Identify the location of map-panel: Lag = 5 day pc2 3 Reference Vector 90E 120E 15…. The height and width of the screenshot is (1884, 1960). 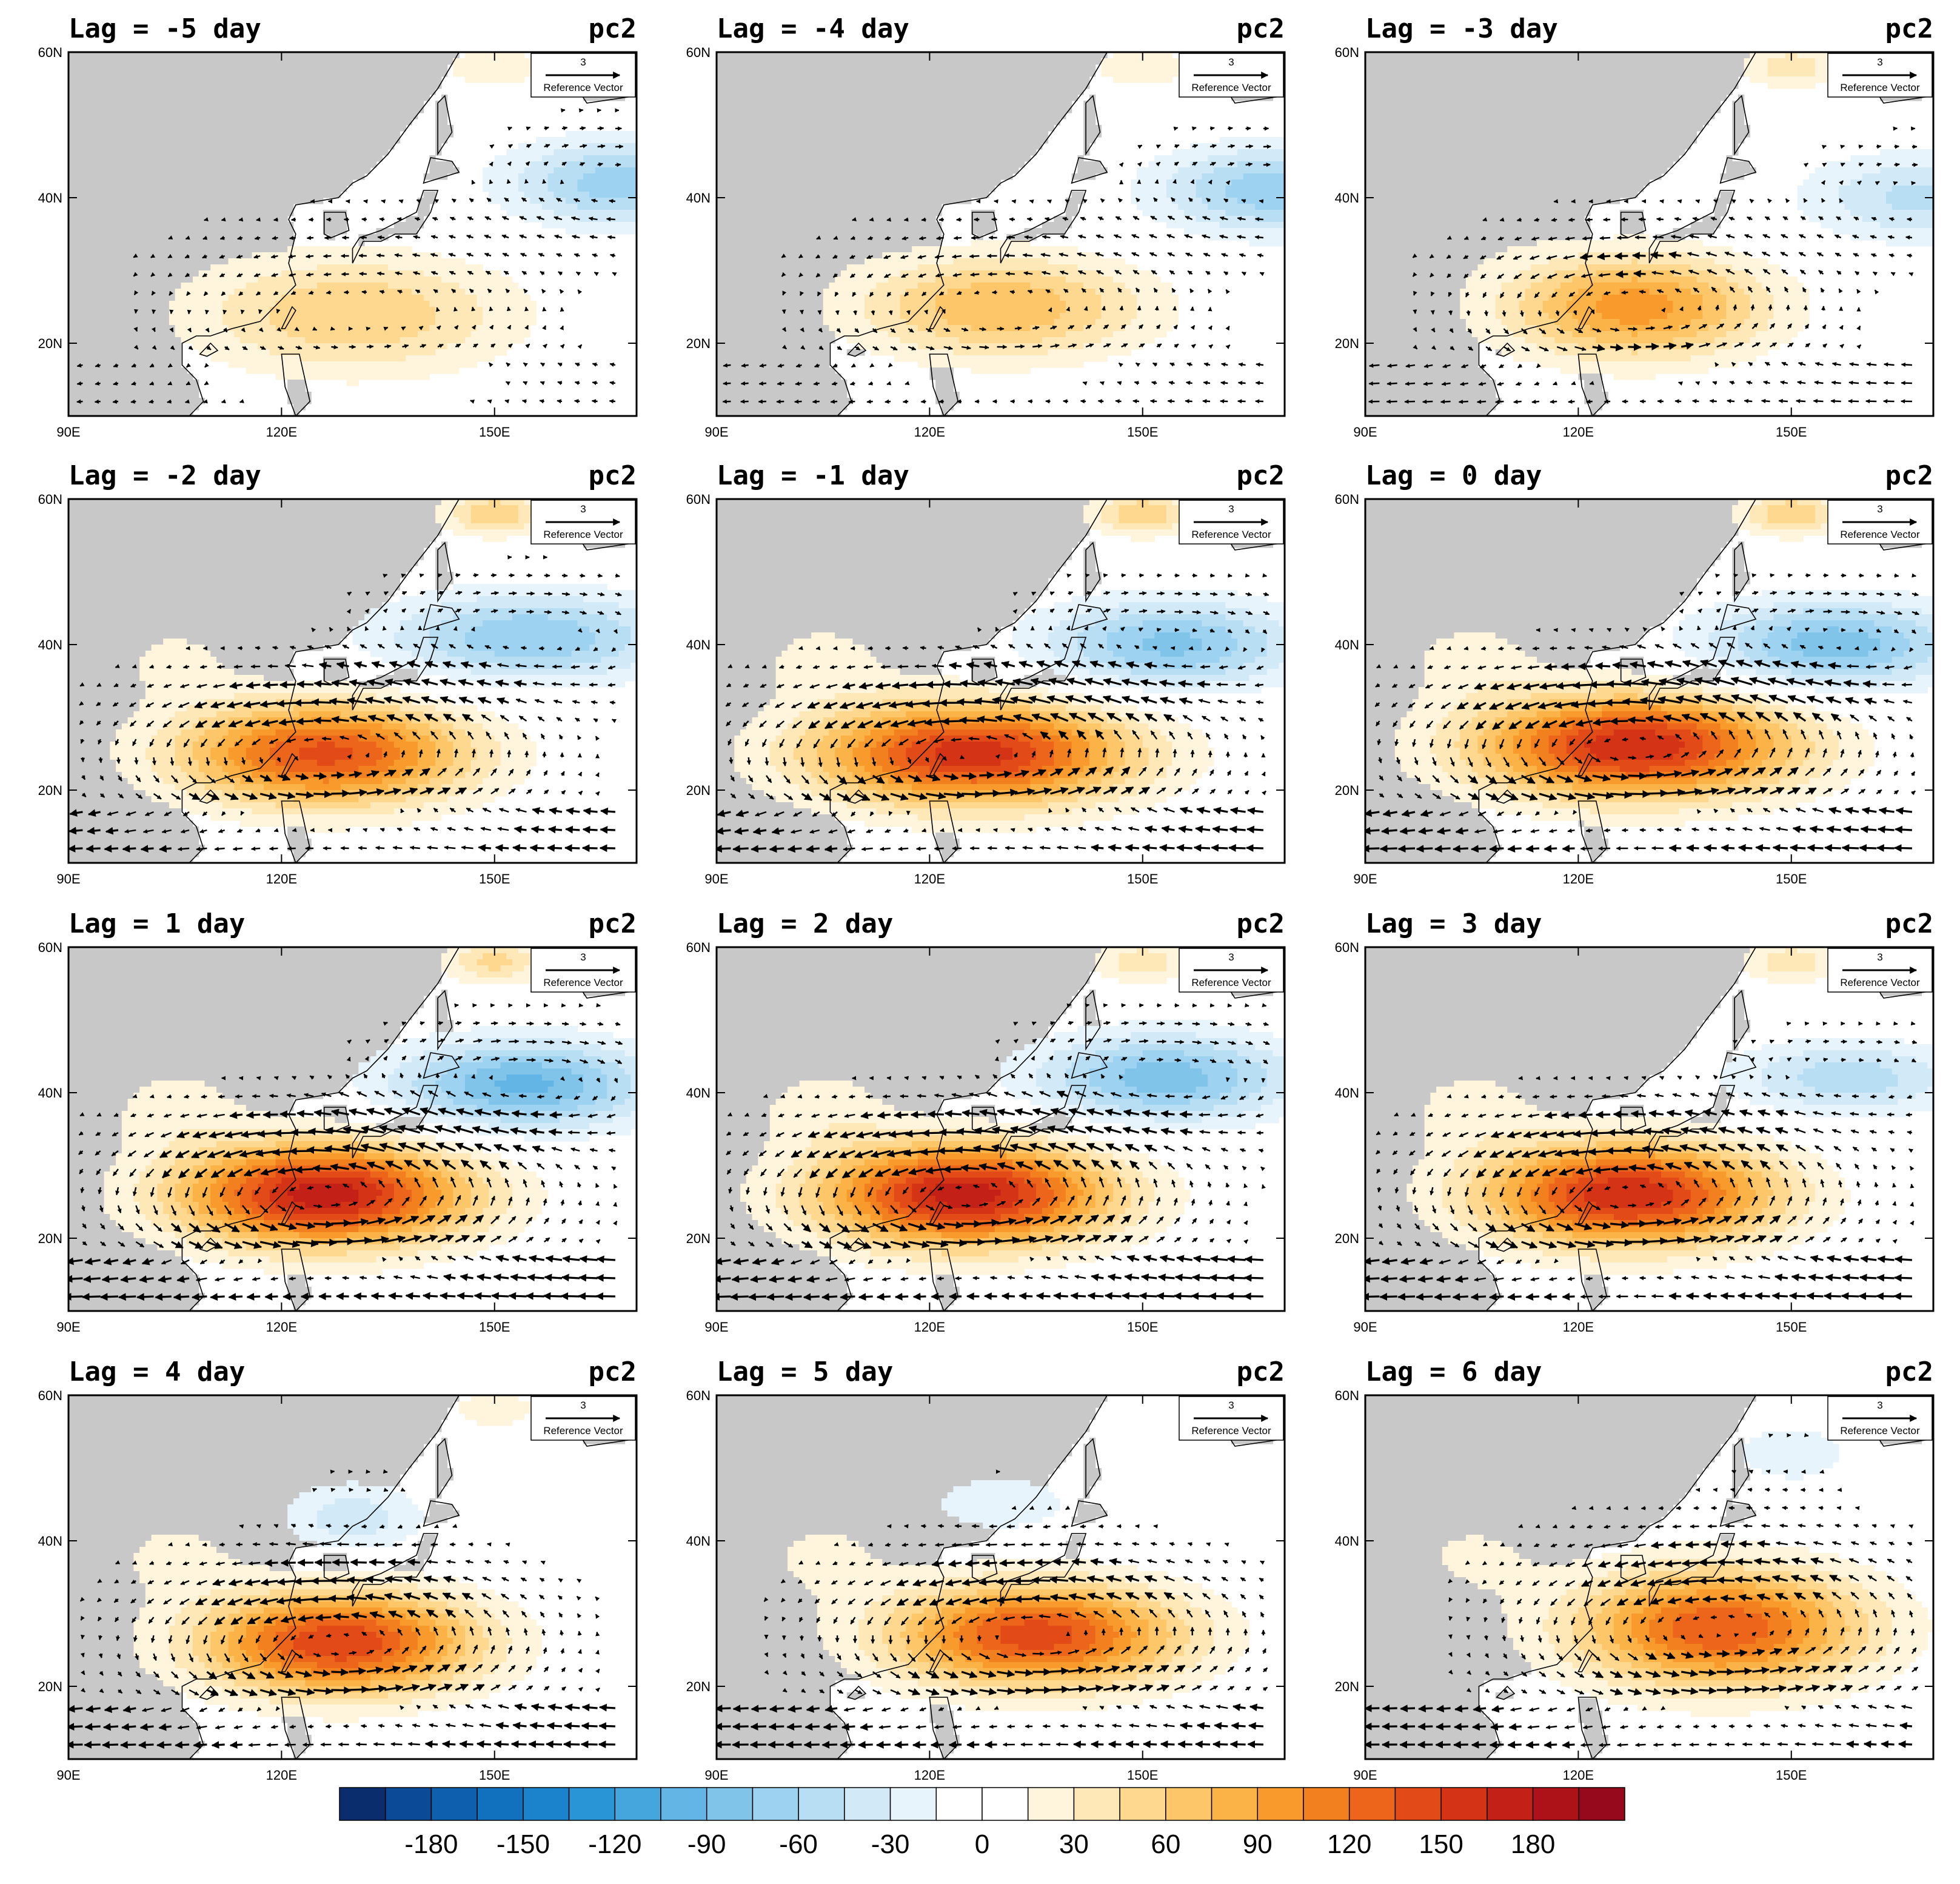
(986, 1569).